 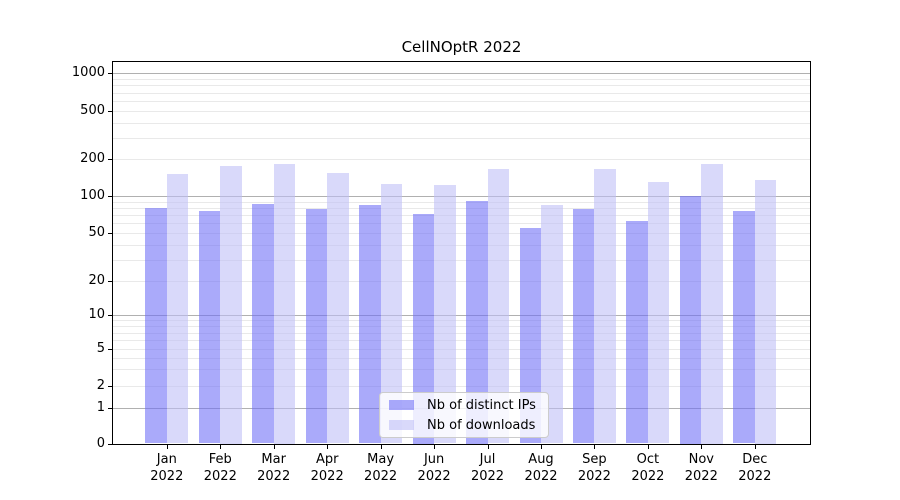 What do you see at coordinates (381, 468) in the screenshot?
I see `x-axis-tick-label: May 2022` at bounding box center [381, 468].